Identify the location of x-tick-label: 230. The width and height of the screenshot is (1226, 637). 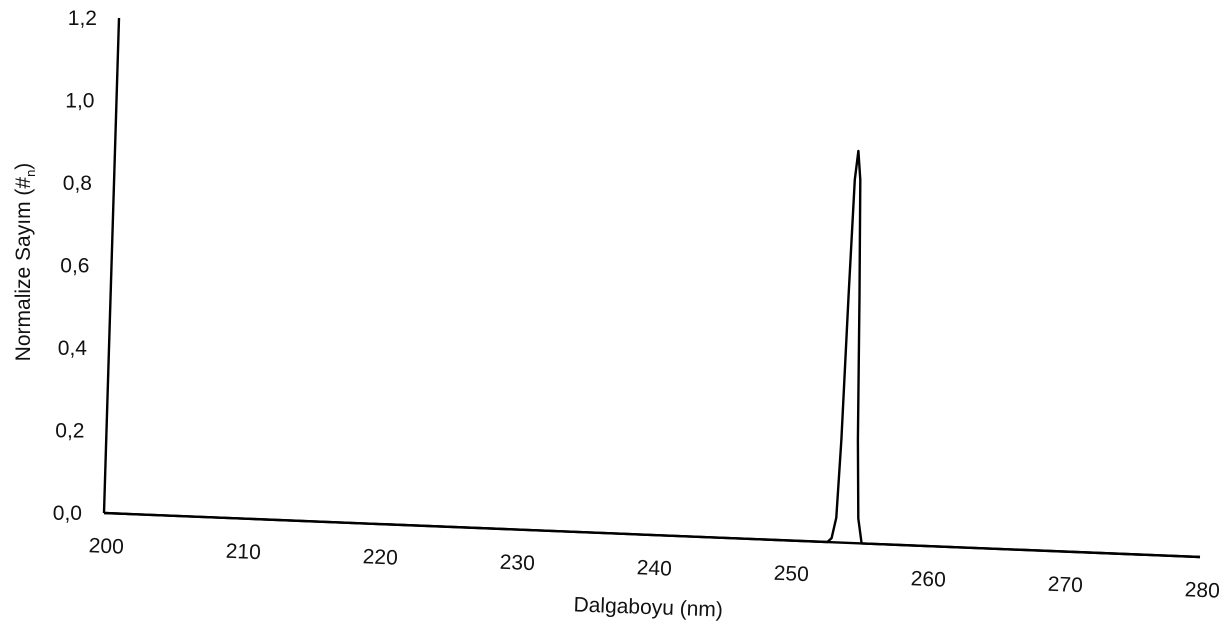
(517, 563).